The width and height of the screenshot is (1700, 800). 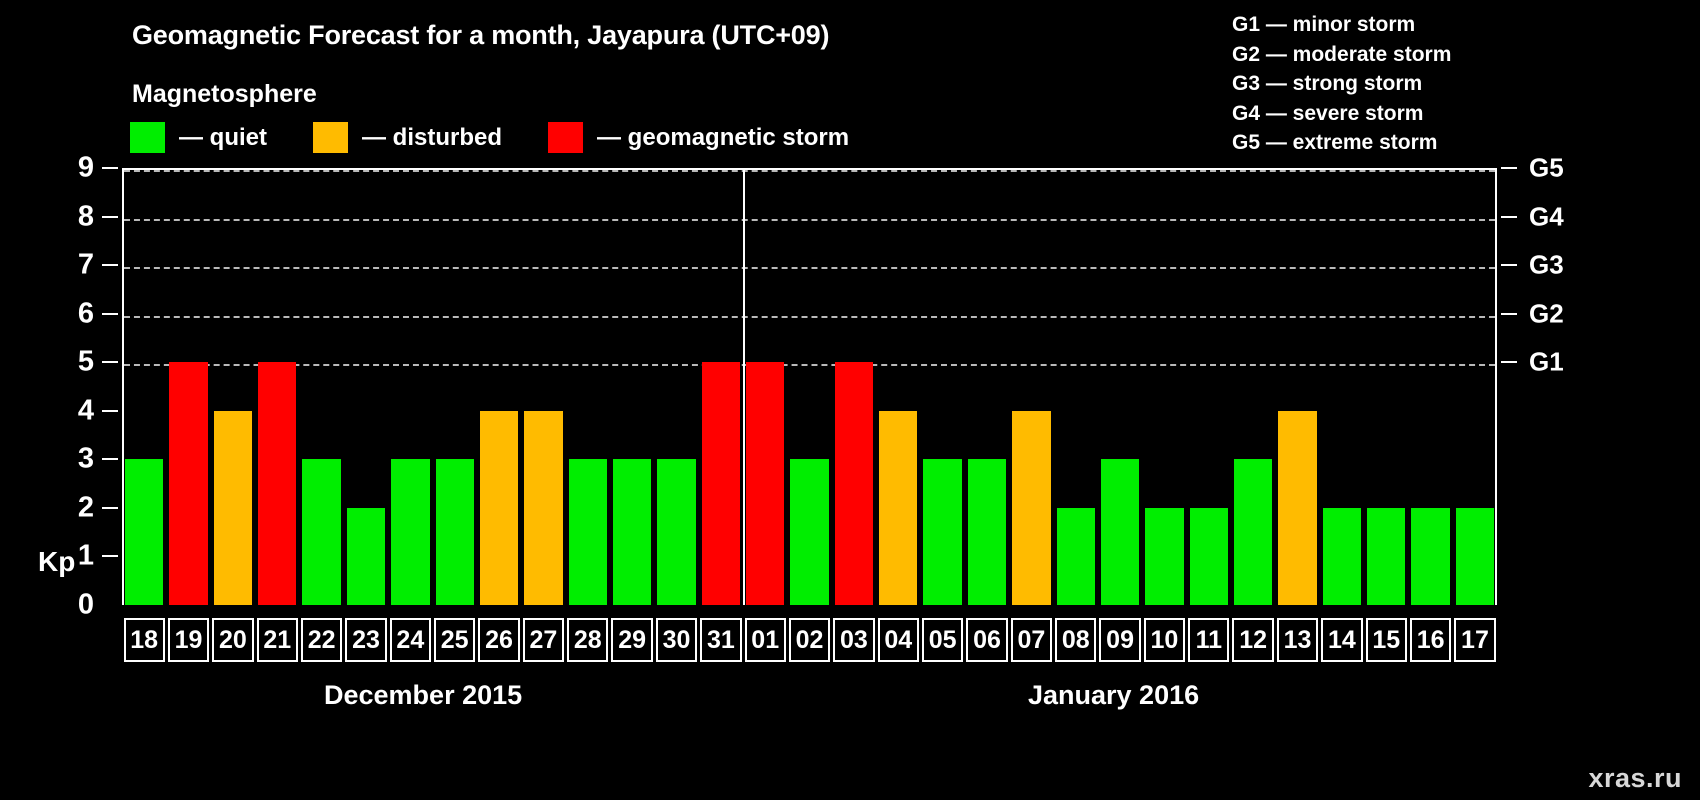 I want to click on day-label-04: 04, so click(x=898, y=640).